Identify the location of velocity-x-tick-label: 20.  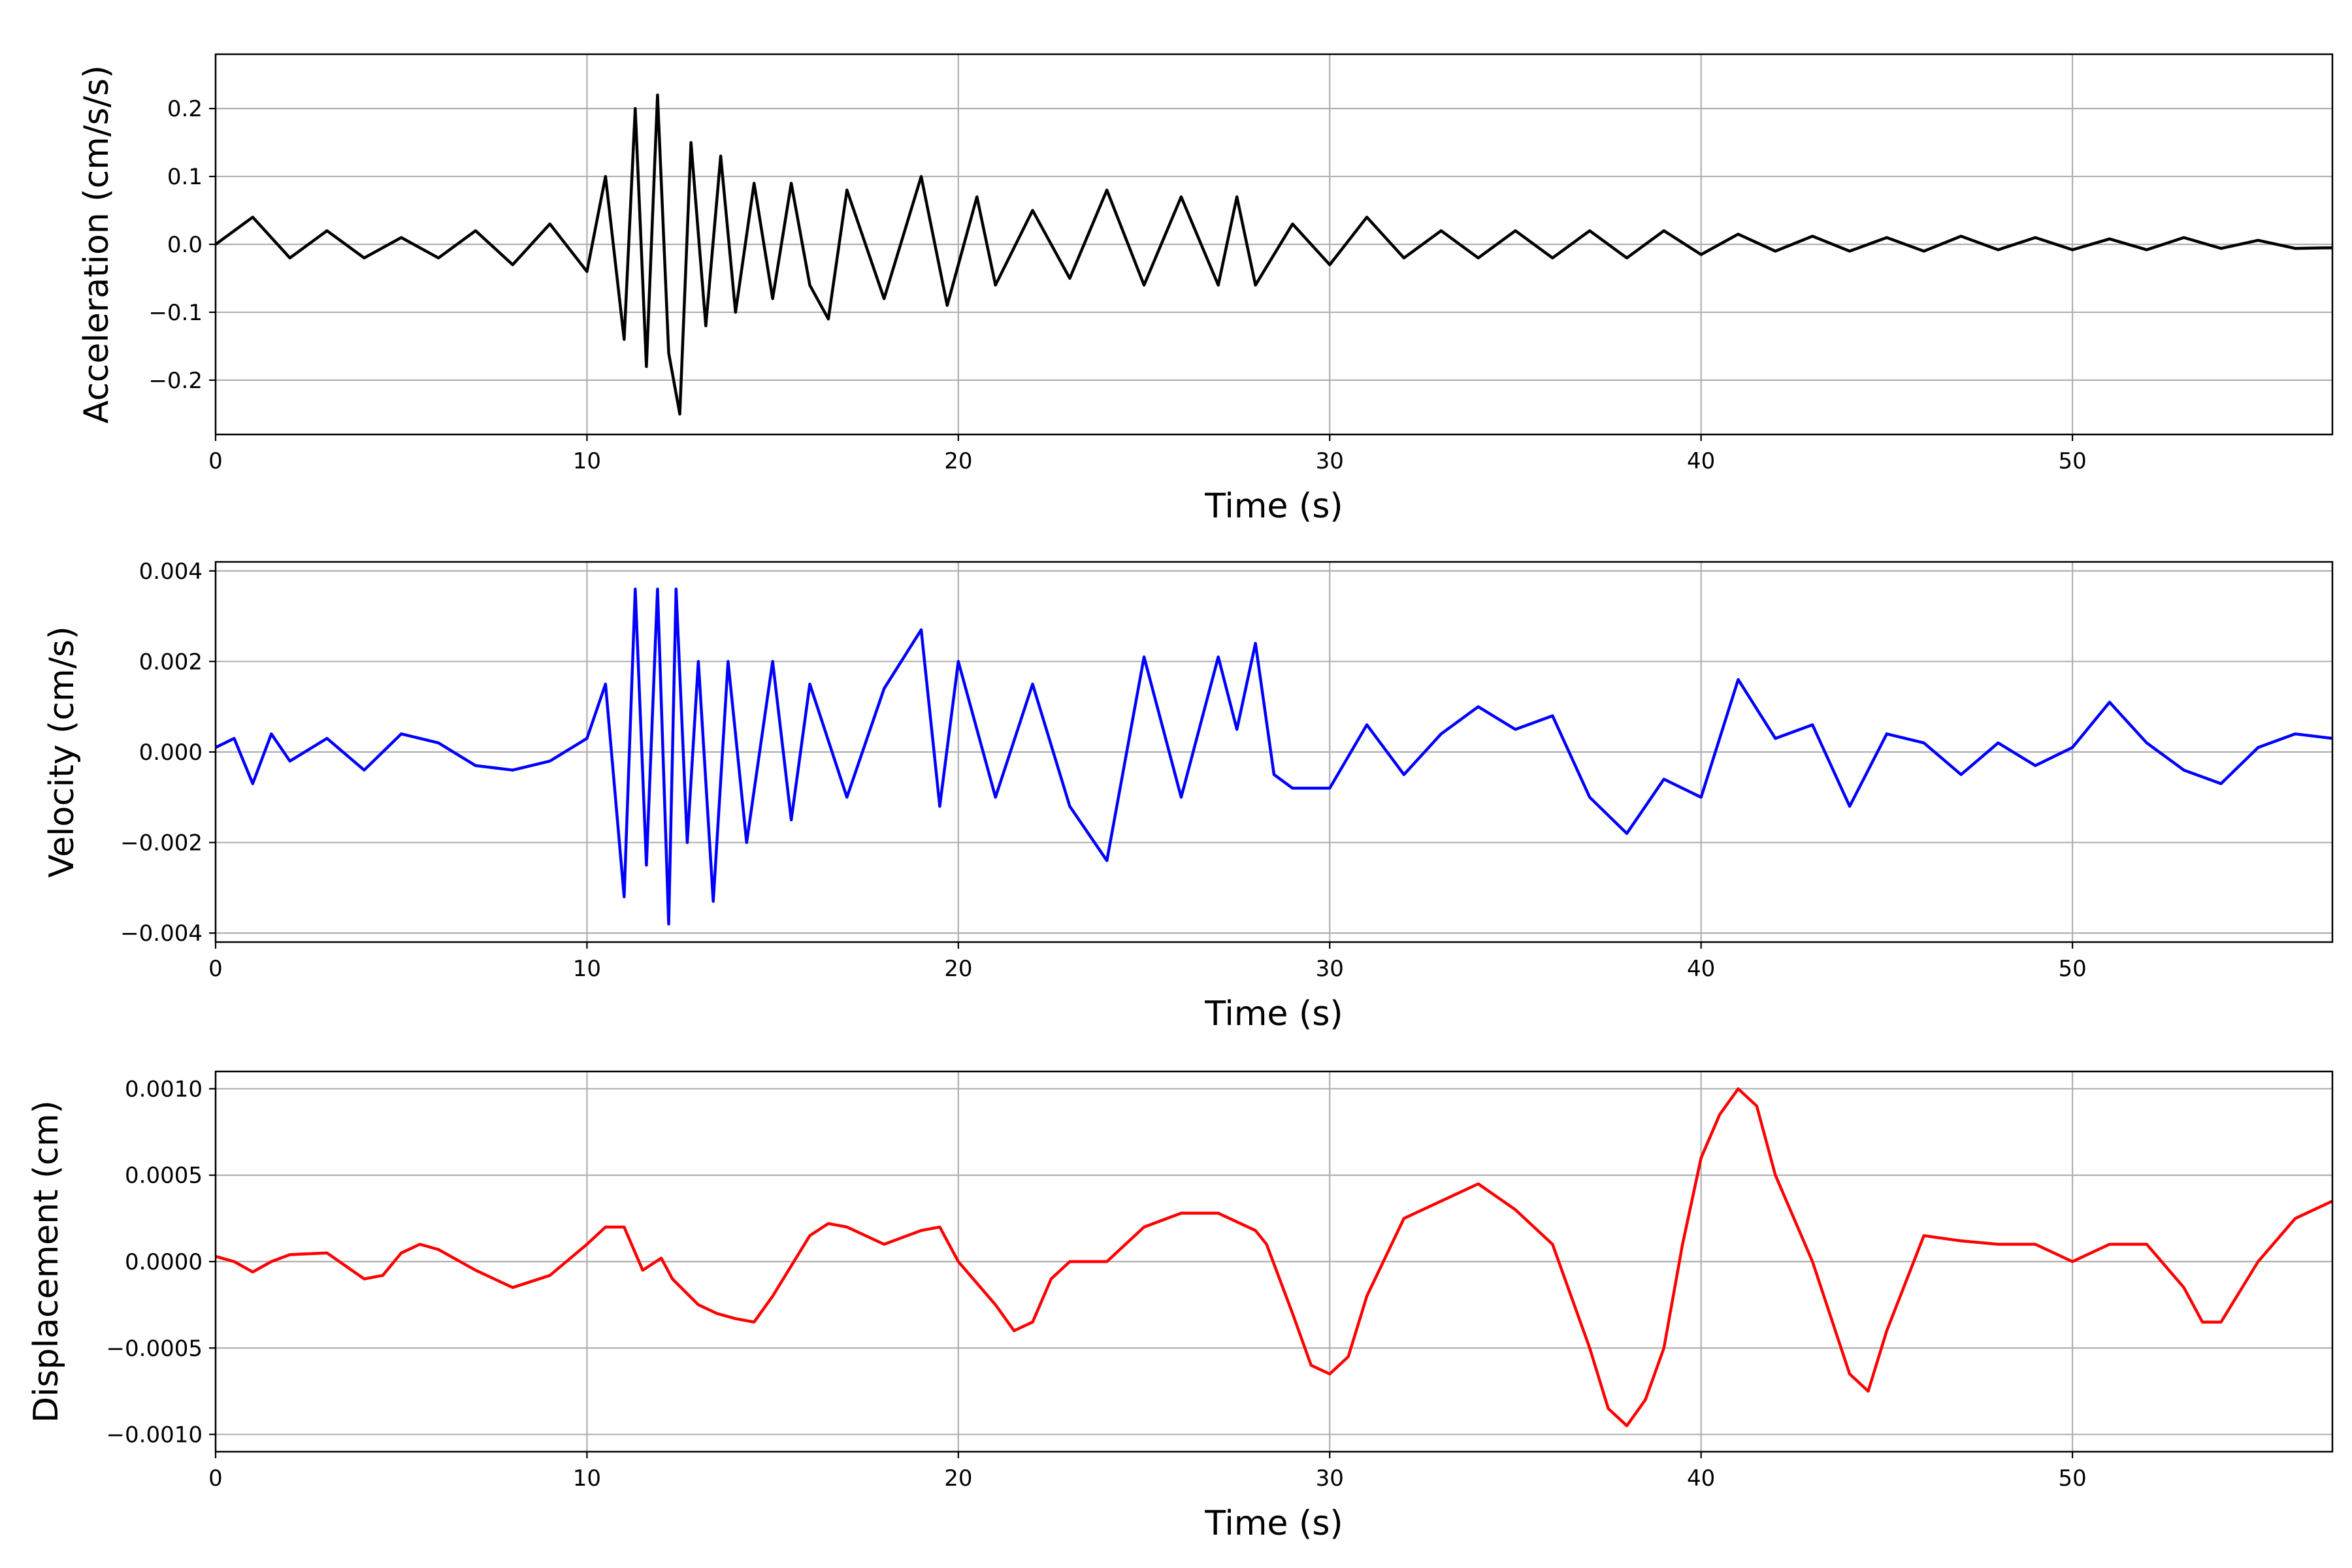
(958, 969).